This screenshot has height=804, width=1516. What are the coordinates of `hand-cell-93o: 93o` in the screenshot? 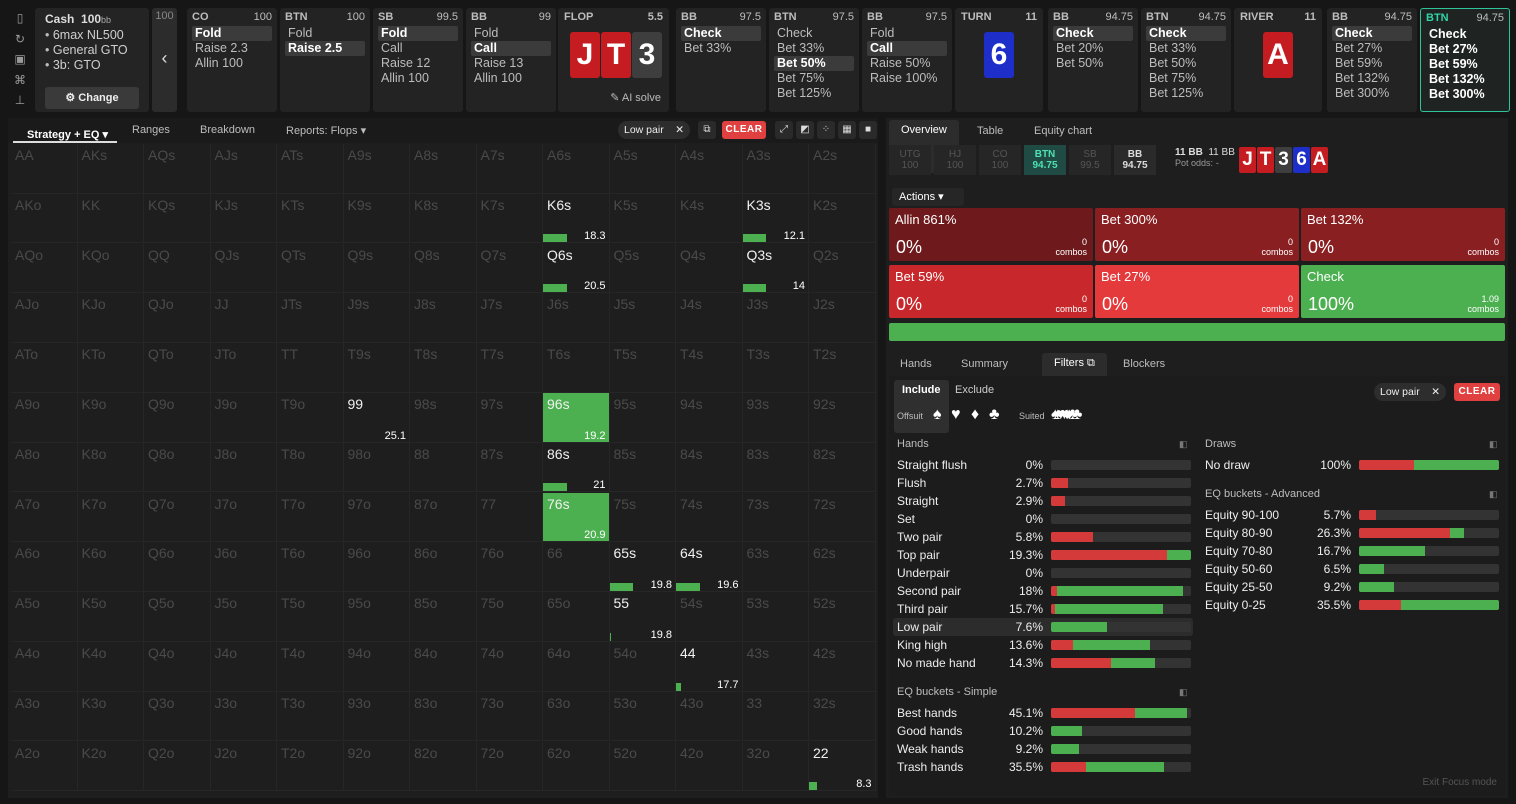 It's located at (376, 716).